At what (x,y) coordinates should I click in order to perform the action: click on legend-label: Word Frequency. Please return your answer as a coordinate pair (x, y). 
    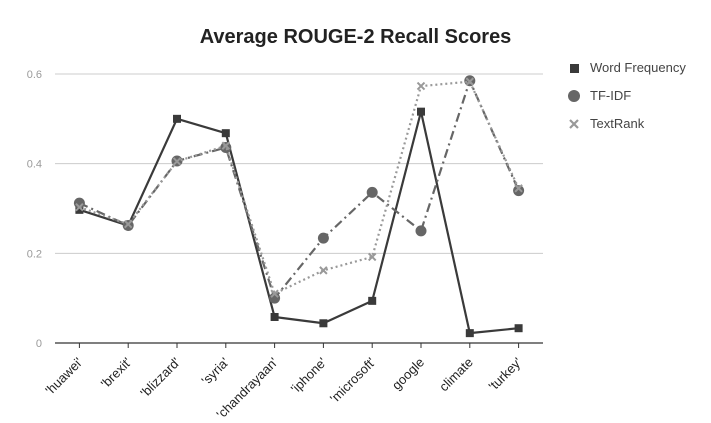
    Looking at the image, I should click on (638, 67).